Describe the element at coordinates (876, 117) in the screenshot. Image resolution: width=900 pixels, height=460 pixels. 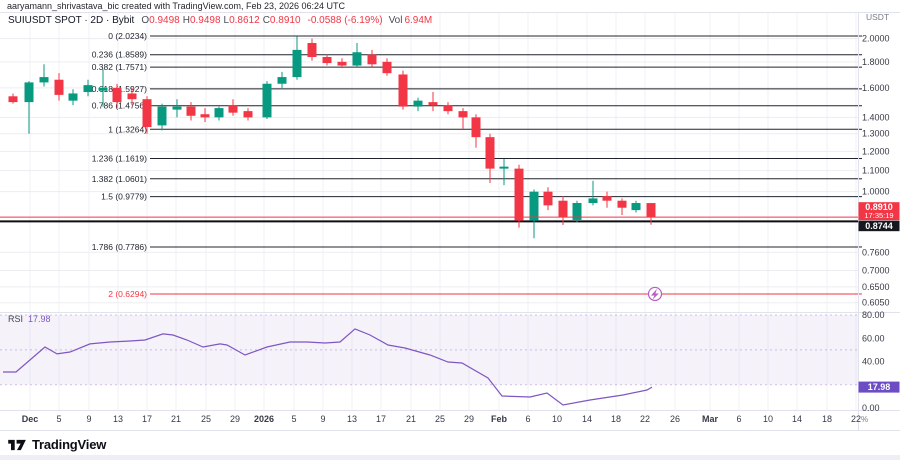
I see `price-axis-label: 1.4000` at that location.